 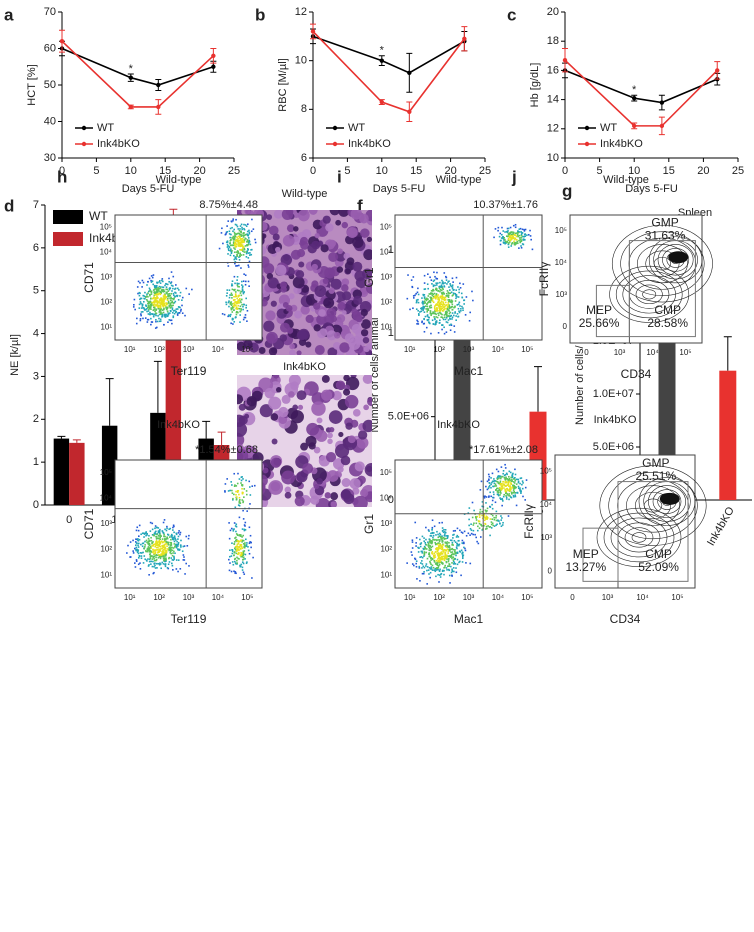 I want to click on x-tick-label: 25, so click(x=234, y=171).